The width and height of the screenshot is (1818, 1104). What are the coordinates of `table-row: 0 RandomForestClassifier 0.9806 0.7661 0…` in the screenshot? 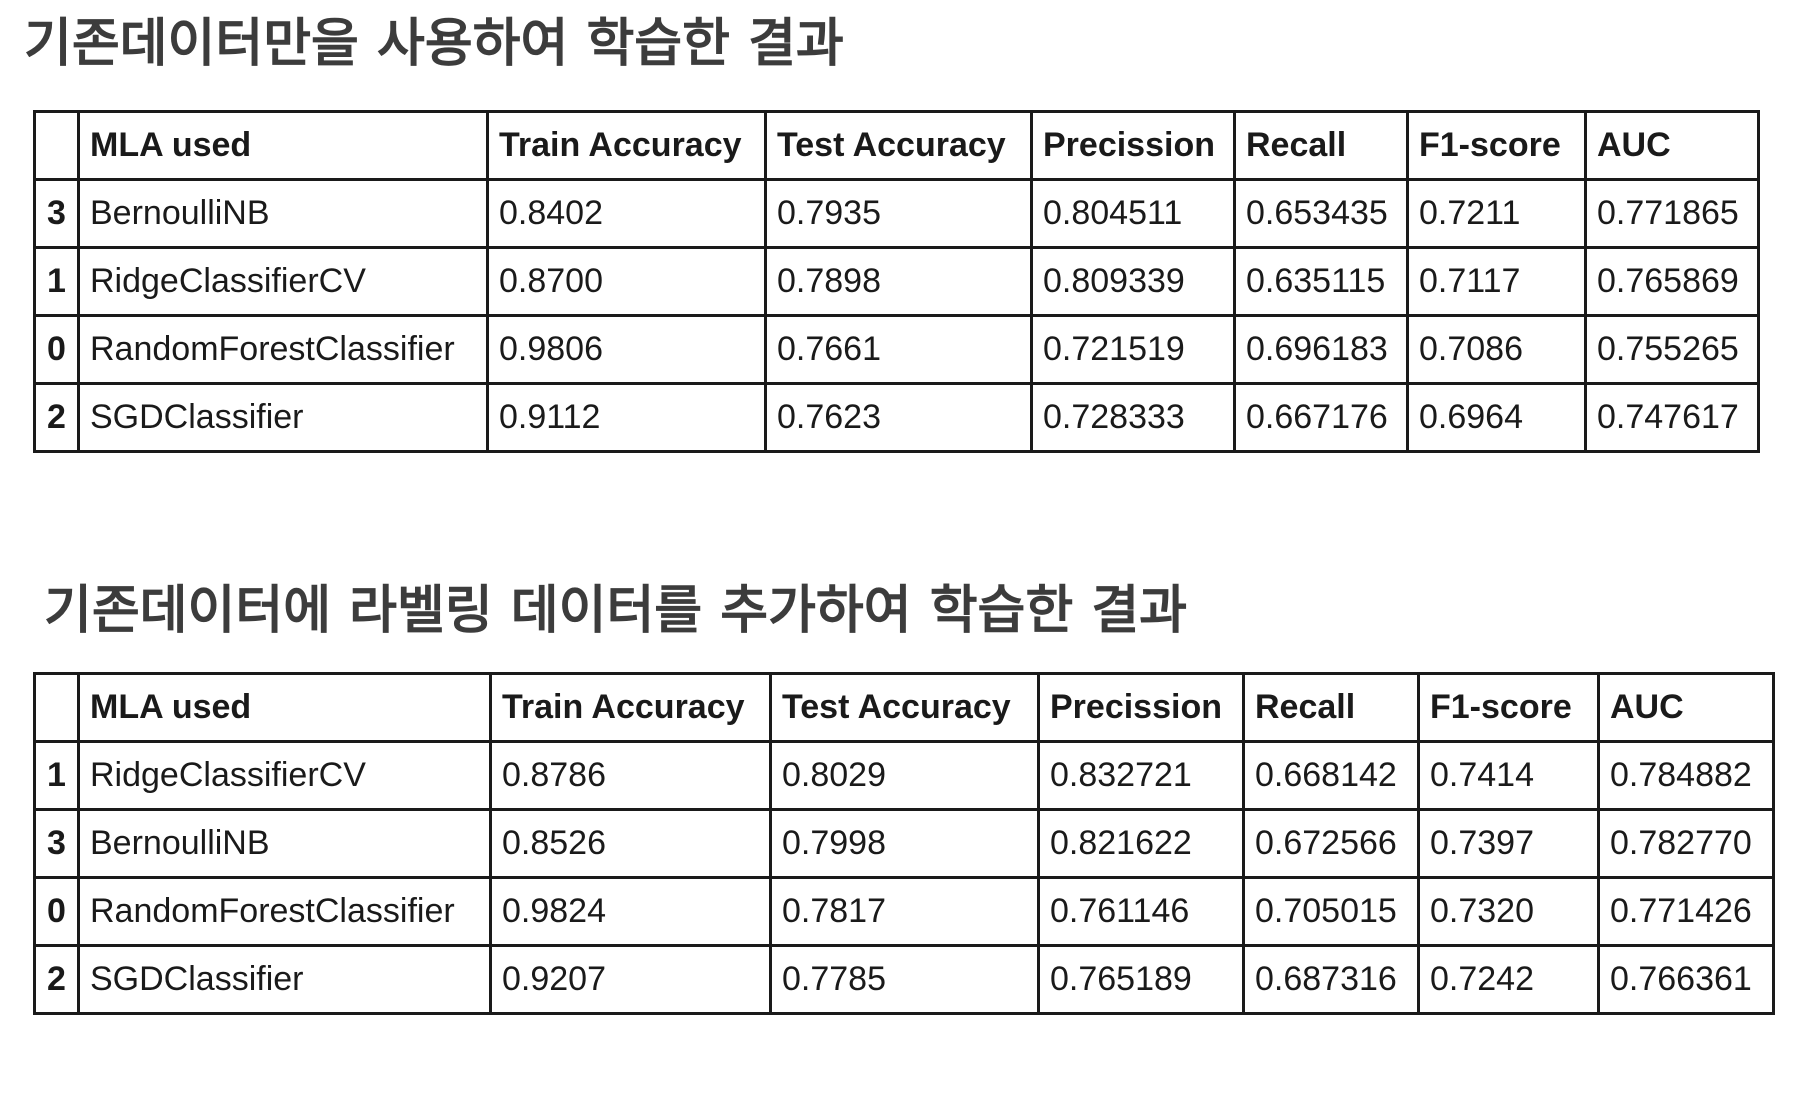 It's located at (896, 349).